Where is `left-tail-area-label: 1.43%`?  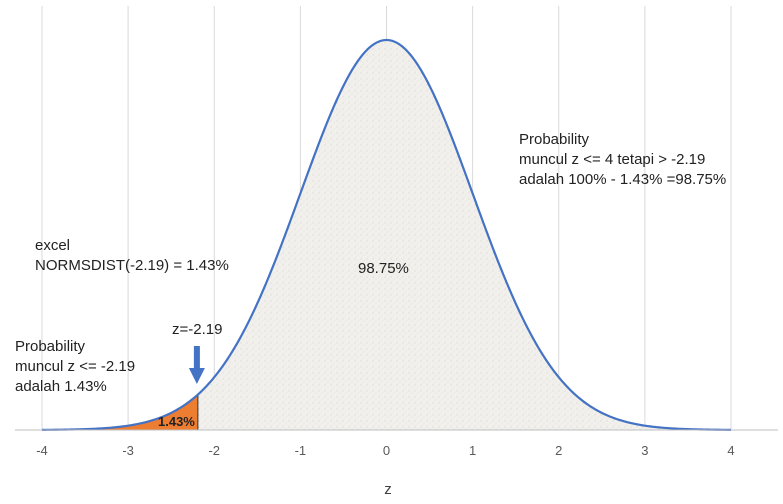 left-tail-area-label: 1.43% is located at coordinates (176, 421).